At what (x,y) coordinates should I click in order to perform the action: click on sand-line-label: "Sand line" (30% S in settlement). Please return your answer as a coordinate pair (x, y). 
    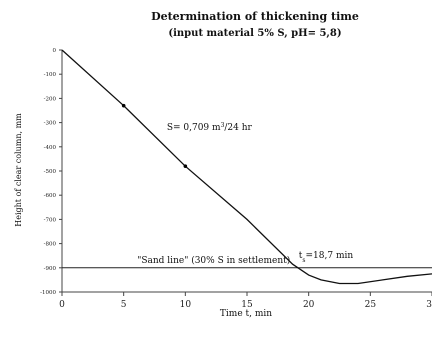
    Looking at the image, I should click on (213, 260).